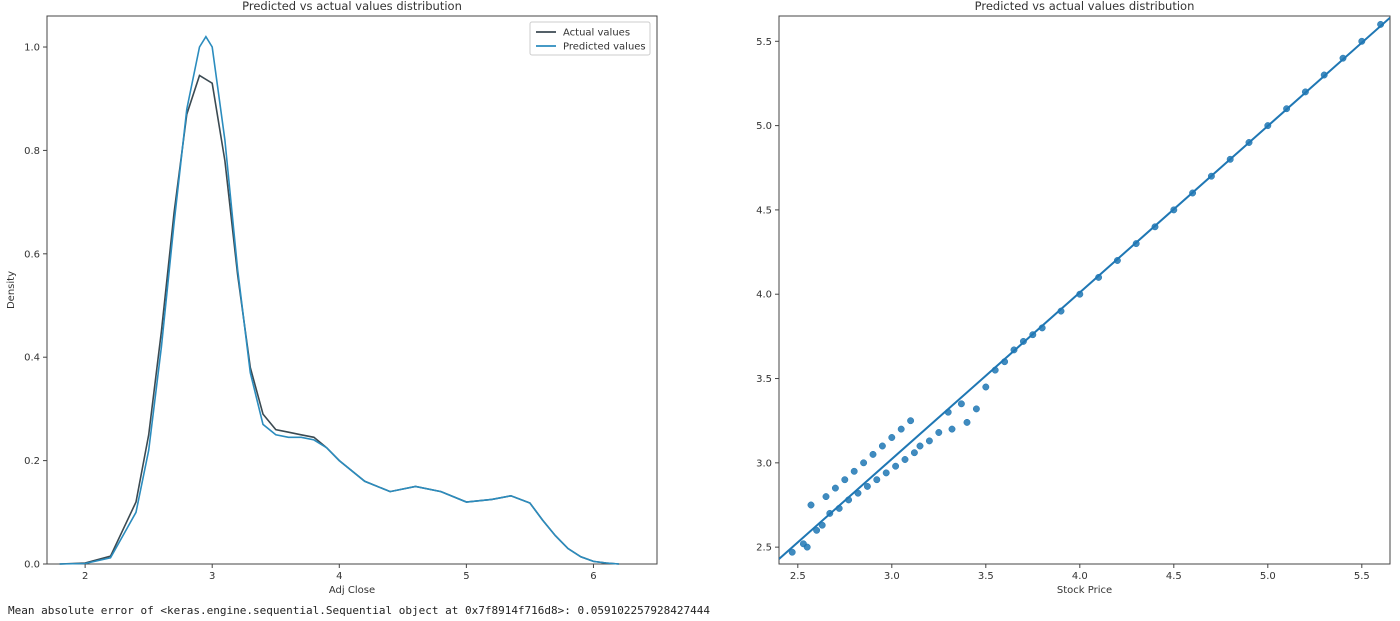 The image size is (1400, 621). Describe the element at coordinates (11, 290) in the screenshot. I see `y-axis-label: Density` at that location.